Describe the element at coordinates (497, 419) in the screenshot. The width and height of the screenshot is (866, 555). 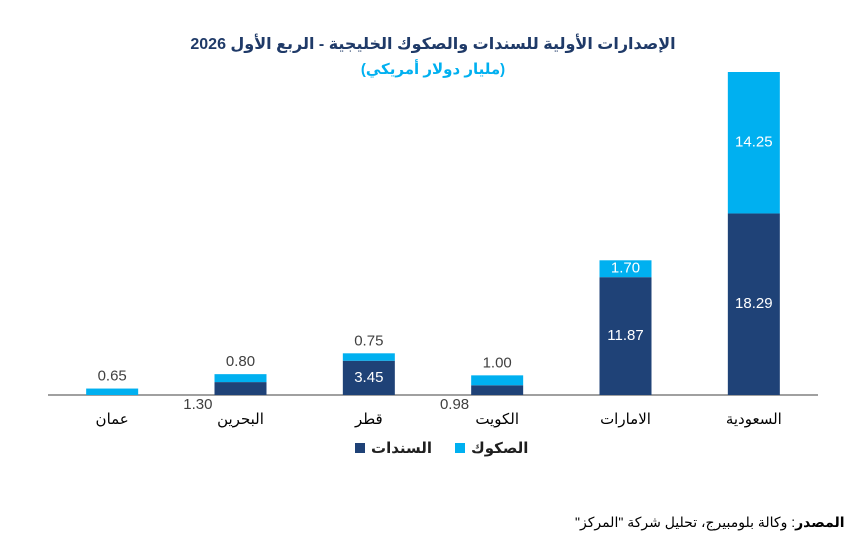
I see `x-tick-label: الكويت` at that location.